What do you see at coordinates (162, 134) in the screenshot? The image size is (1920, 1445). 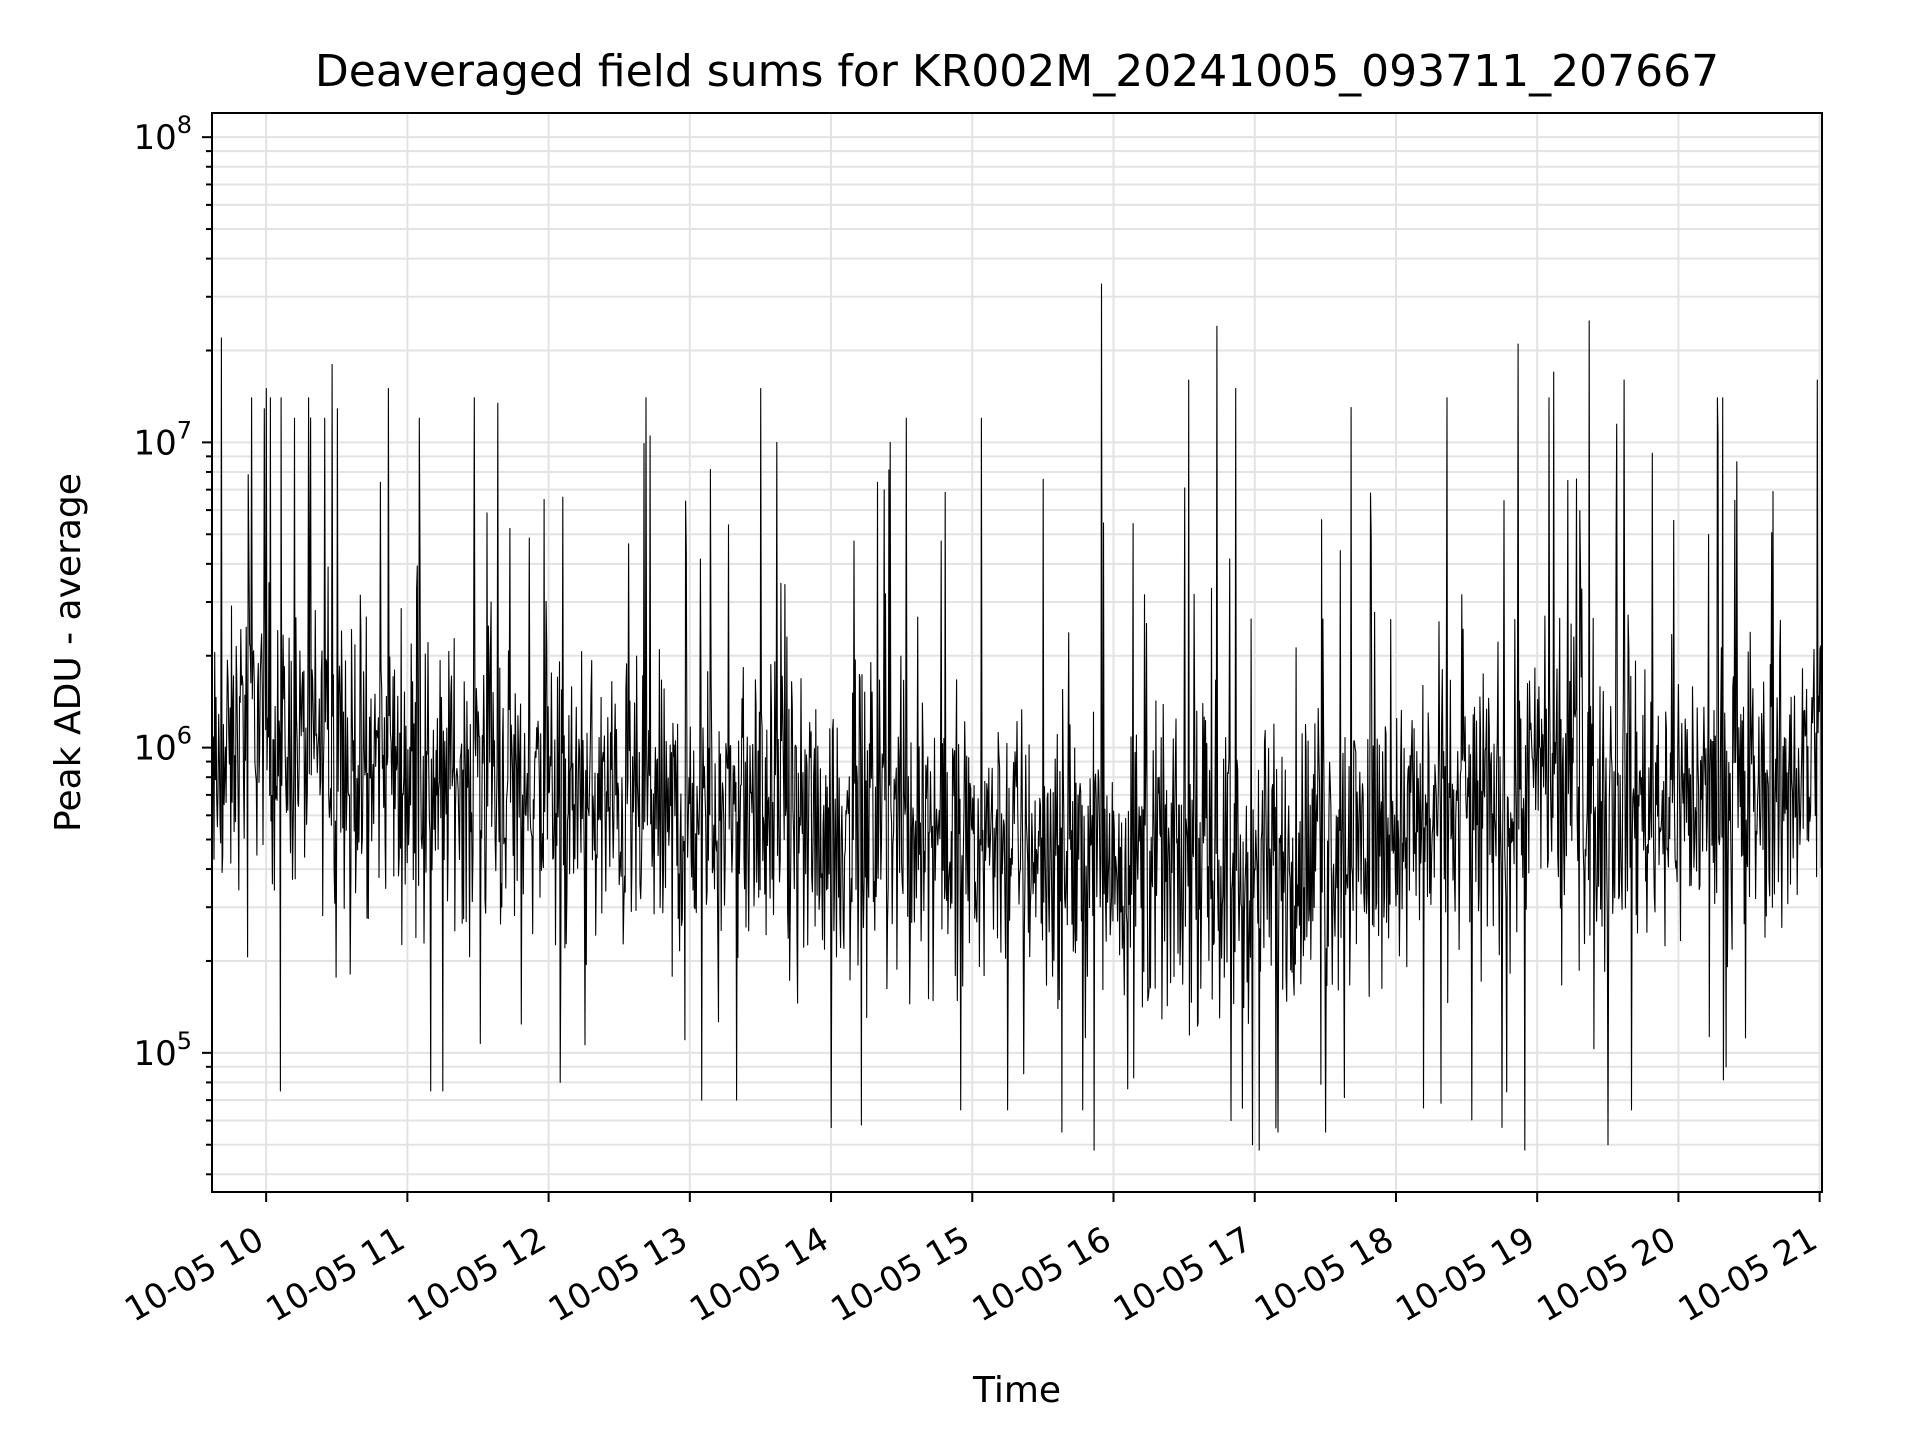 I see `y-tick-label: 10⁸` at bounding box center [162, 134].